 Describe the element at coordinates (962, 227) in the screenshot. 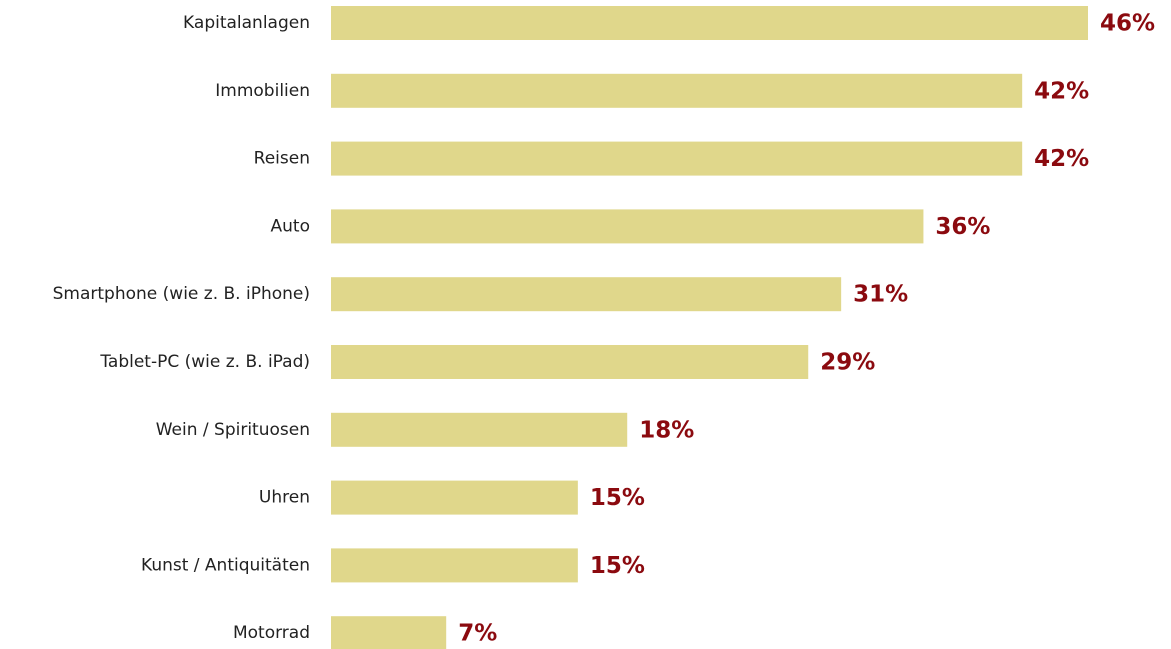

I see `value-label: 36%` at that location.